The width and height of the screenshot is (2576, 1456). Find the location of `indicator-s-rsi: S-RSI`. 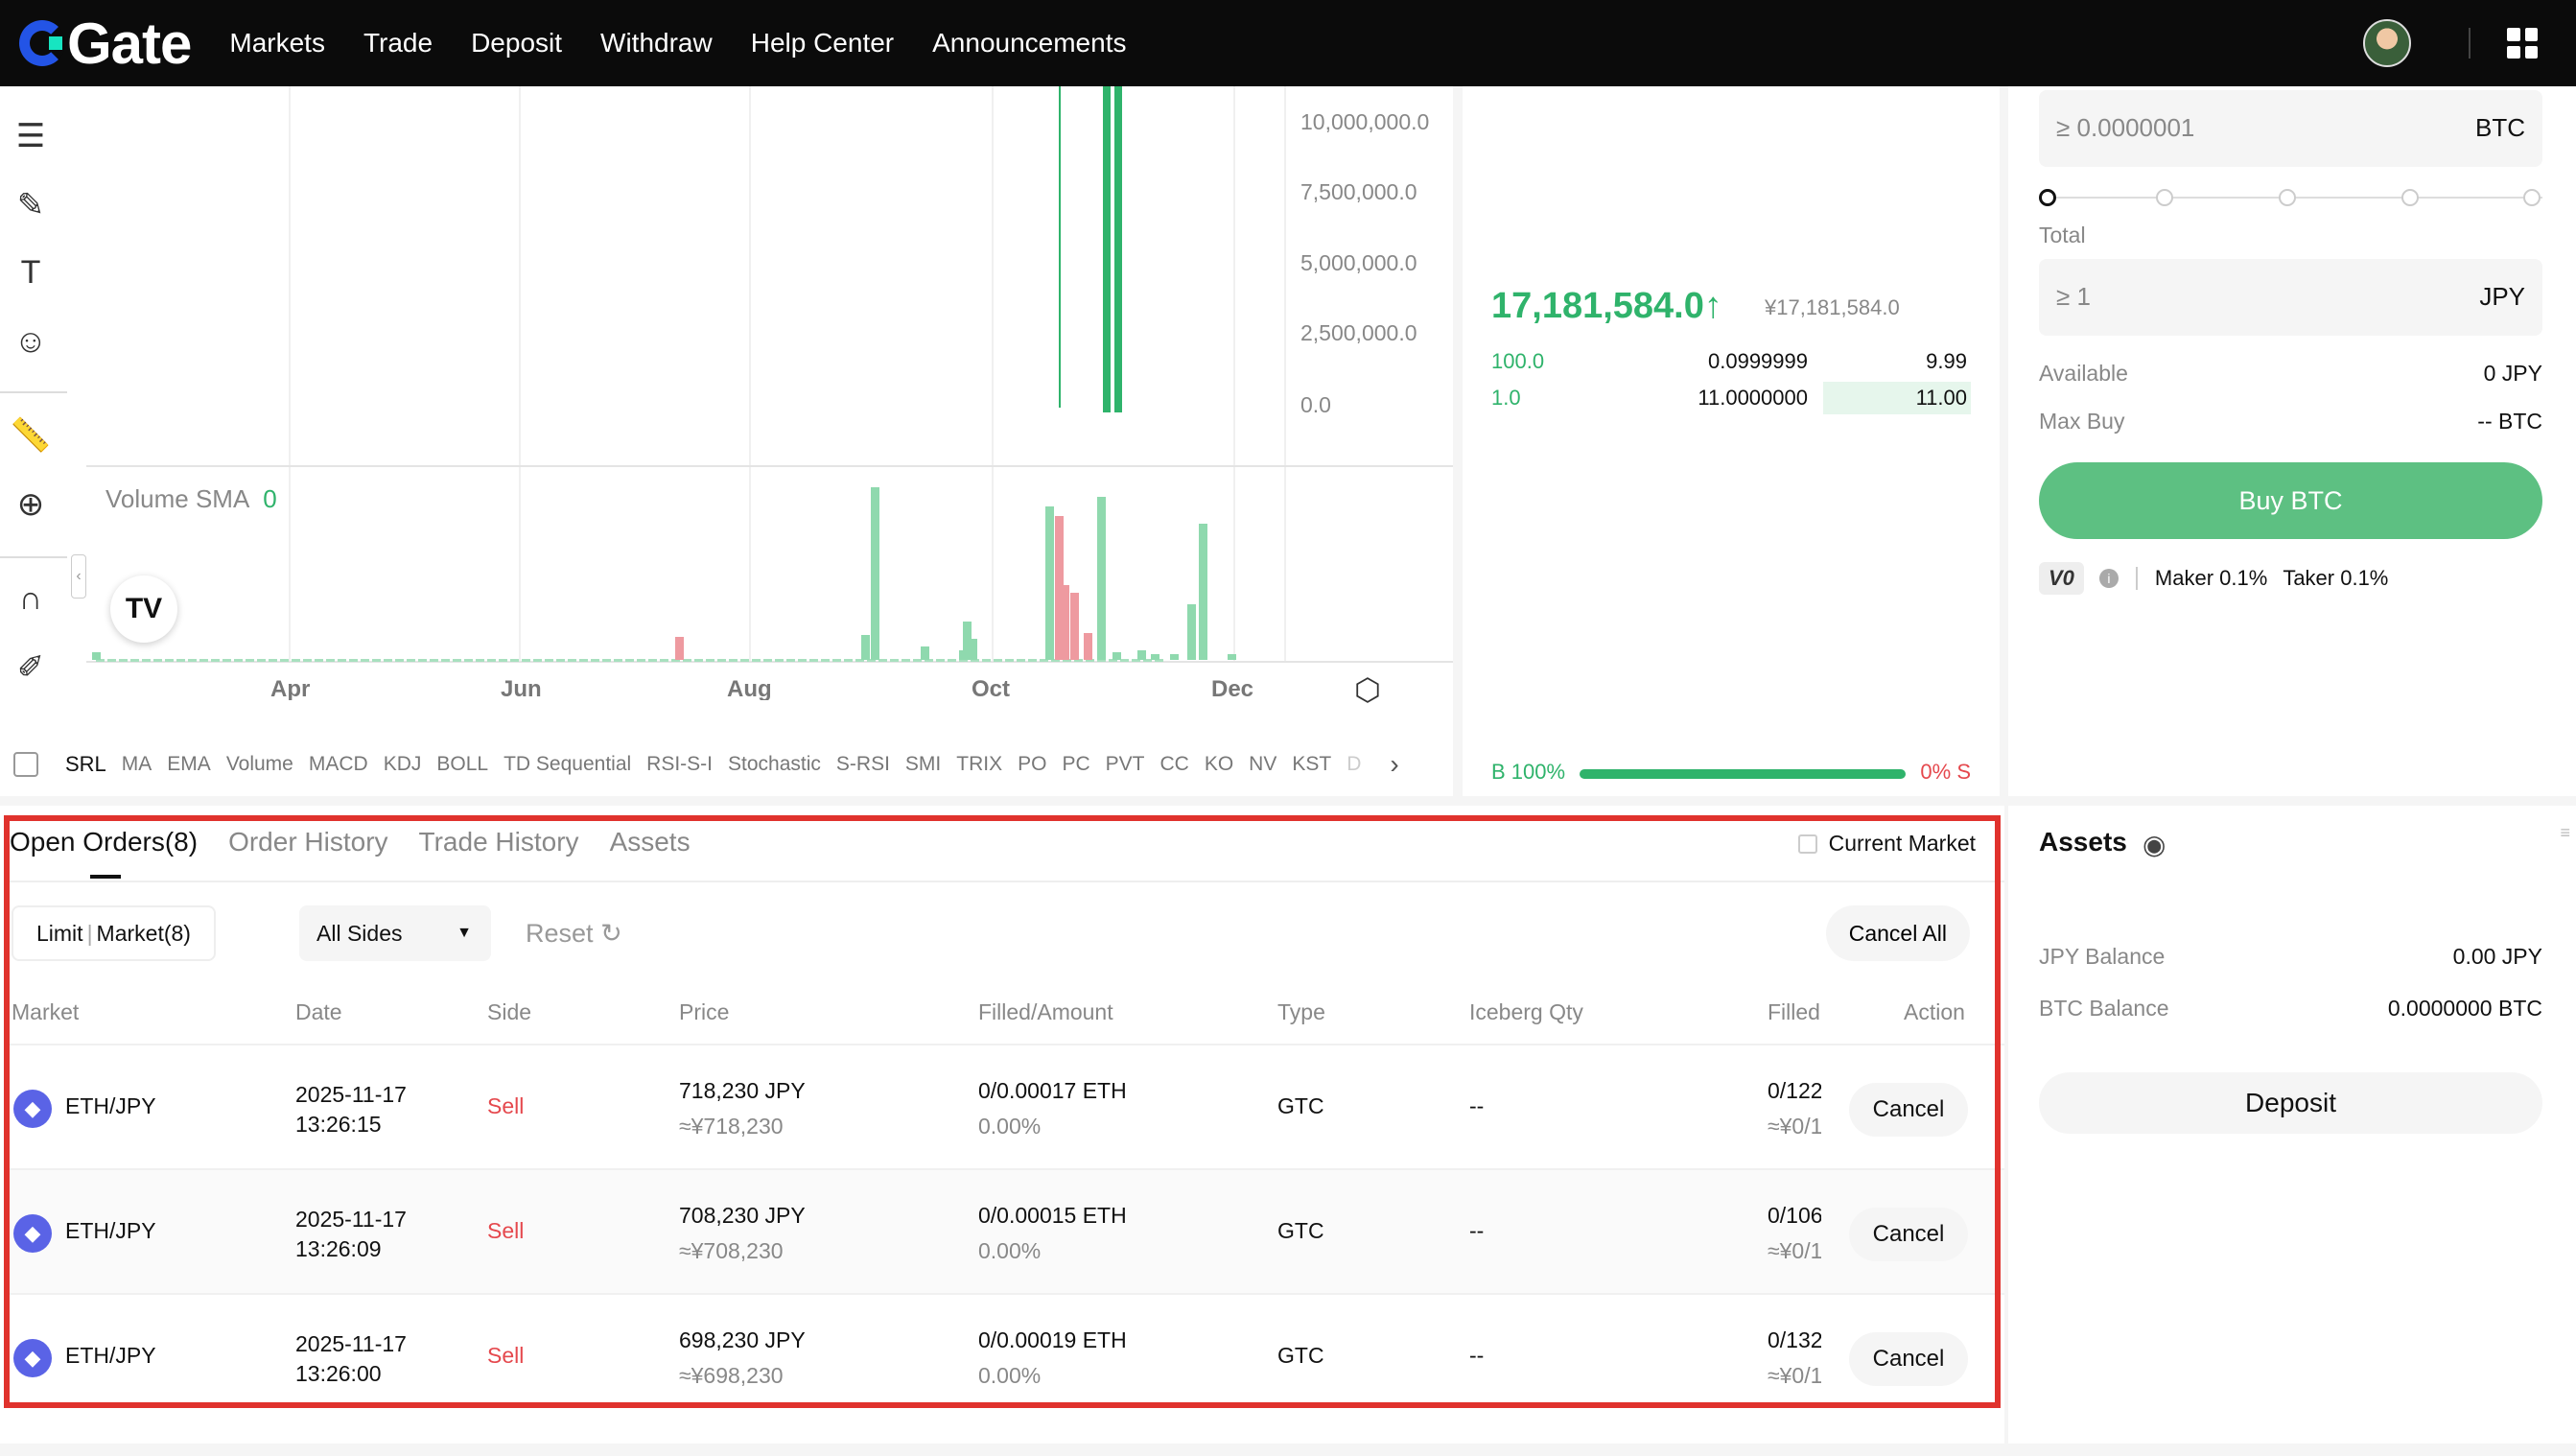

indicator-s-rsi: S-RSI is located at coordinates (862, 764).